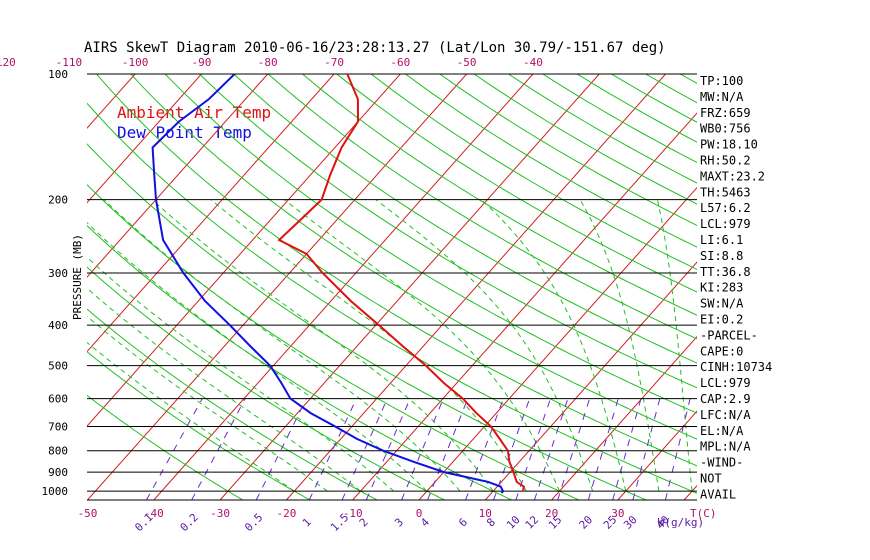  I want to click on mixing-ratio-tick-label: 4, so click(425, 522).